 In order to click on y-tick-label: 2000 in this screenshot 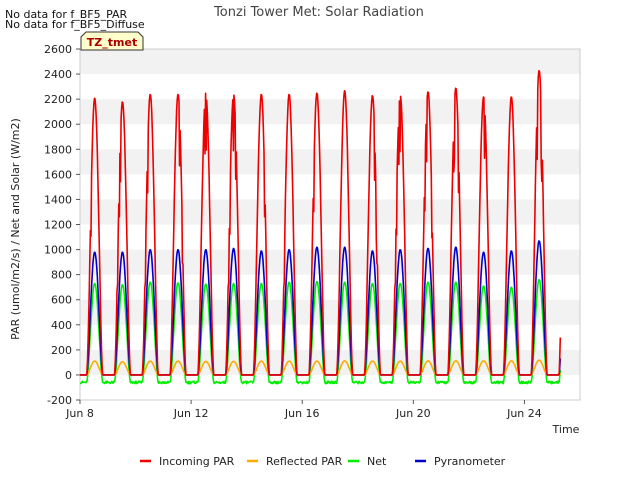, I will do `click(58, 124)`.